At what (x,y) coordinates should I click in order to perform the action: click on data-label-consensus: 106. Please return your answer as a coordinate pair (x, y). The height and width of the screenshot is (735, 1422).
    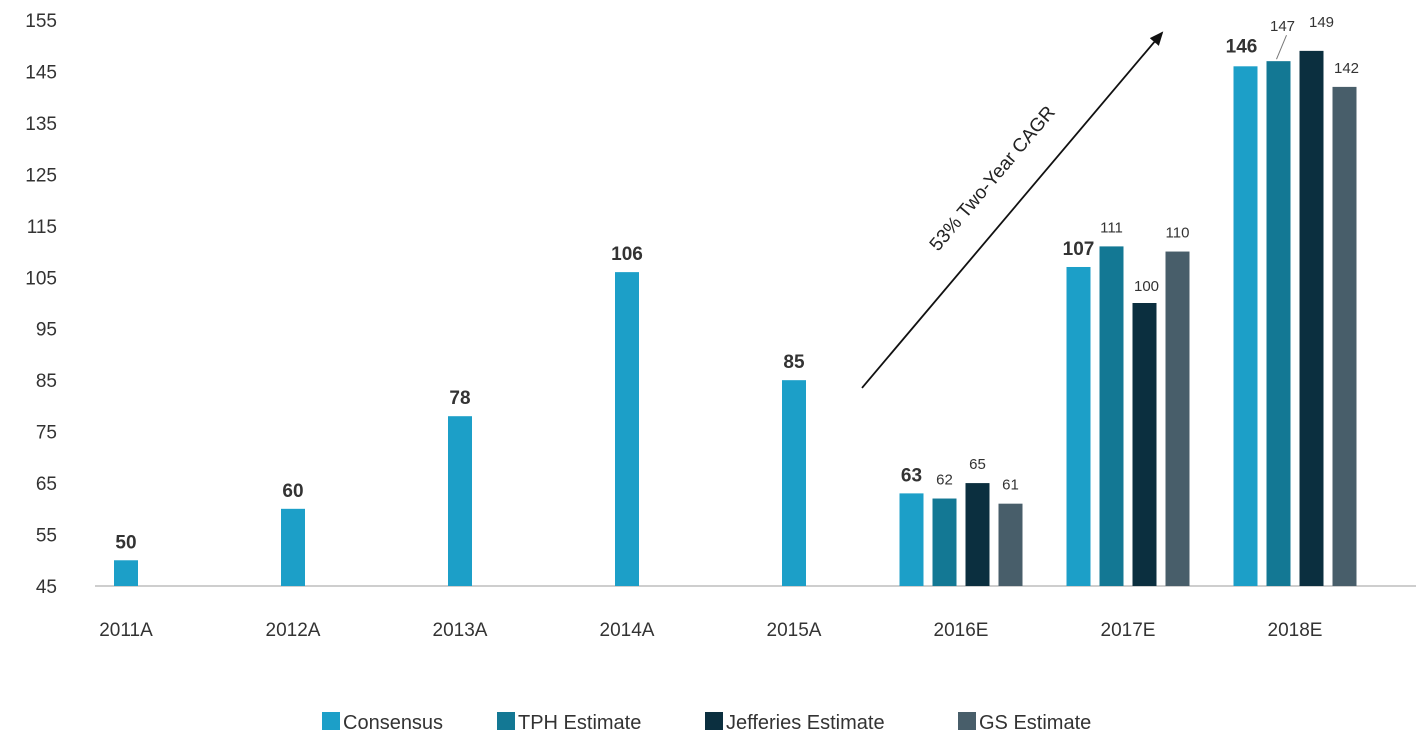
    Looking at the image, I should click on (627, 254).